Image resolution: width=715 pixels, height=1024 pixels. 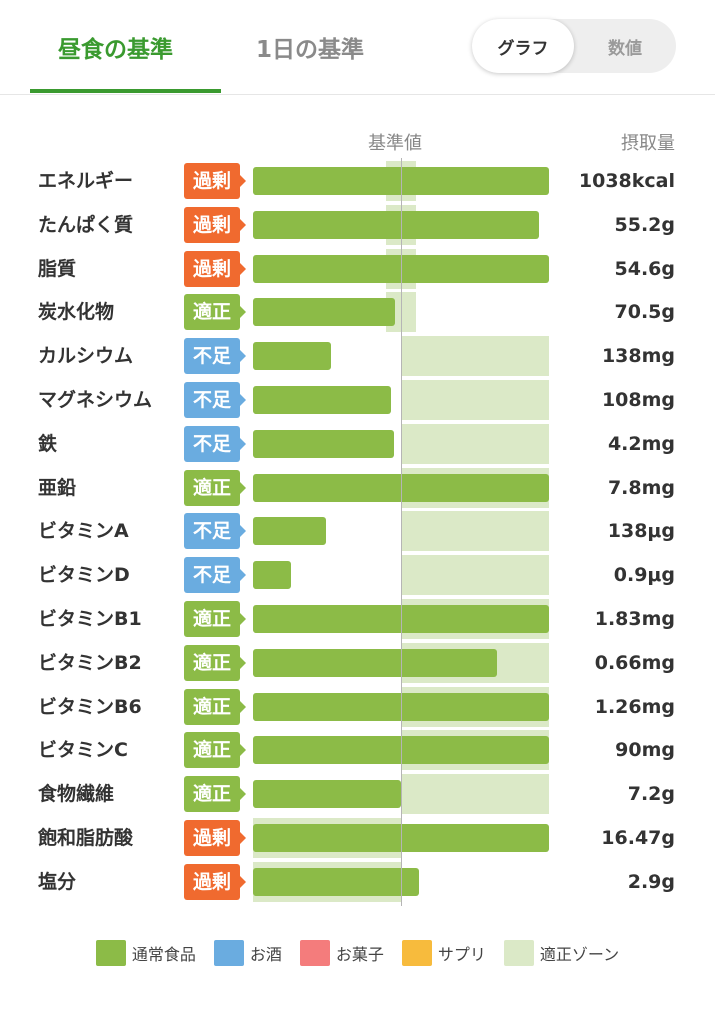 What do you see at coordinates (638, 400) in the screenshot?
I see `intake-value: 108mg` at bounding box center [638, 400].